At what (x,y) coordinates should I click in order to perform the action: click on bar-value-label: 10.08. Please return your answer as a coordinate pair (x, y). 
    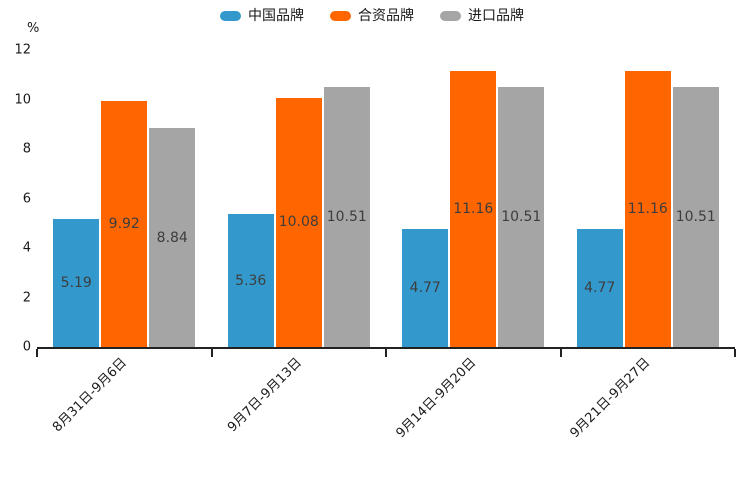
    Looking at the image, I should click on (298, 222).